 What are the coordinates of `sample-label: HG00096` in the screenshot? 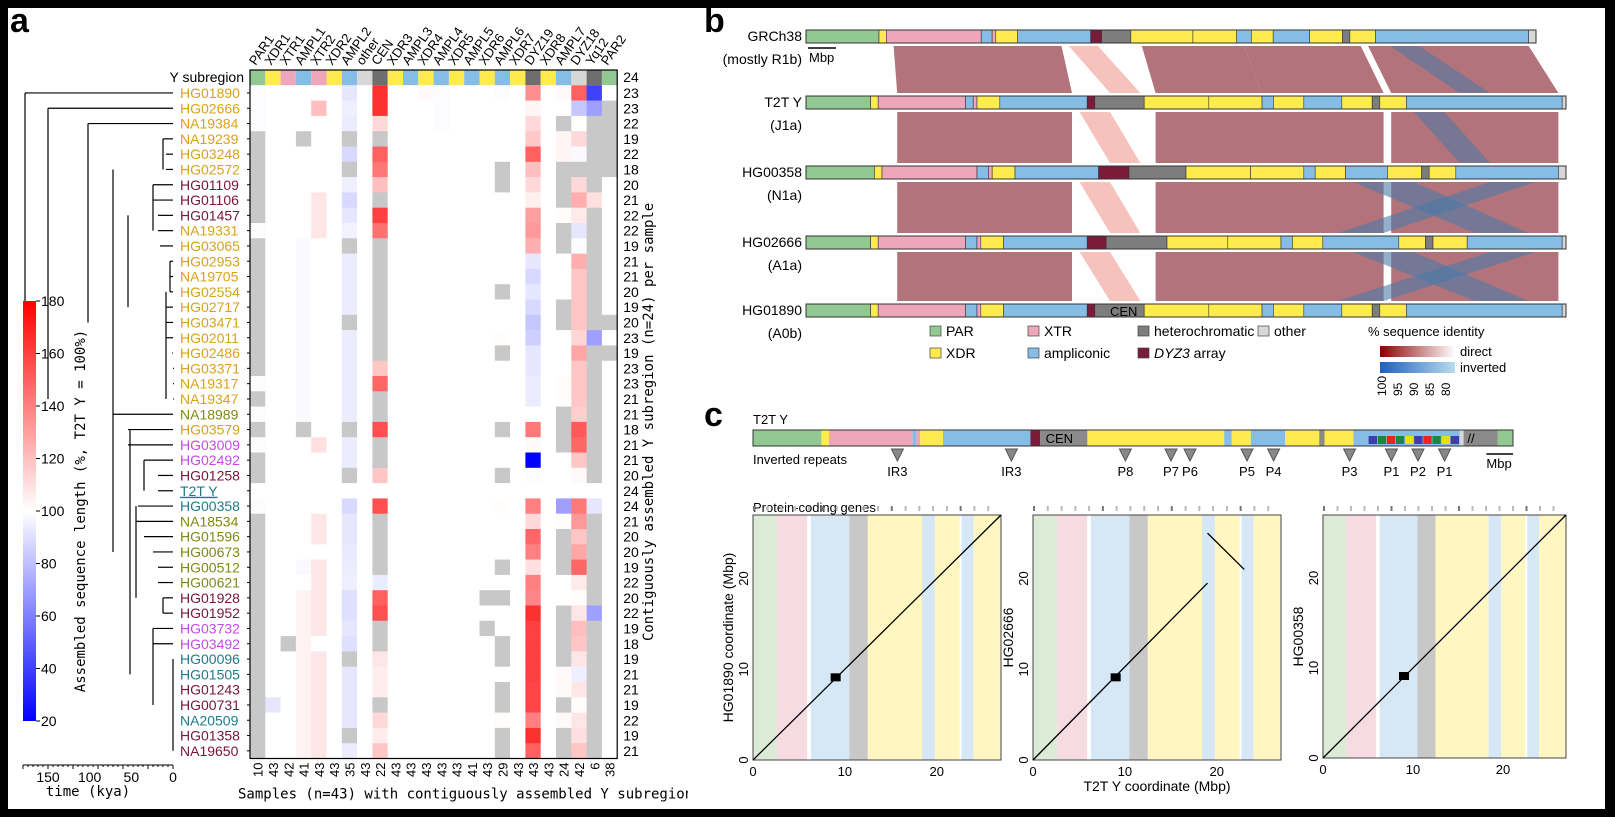 It's located at (210, 659).